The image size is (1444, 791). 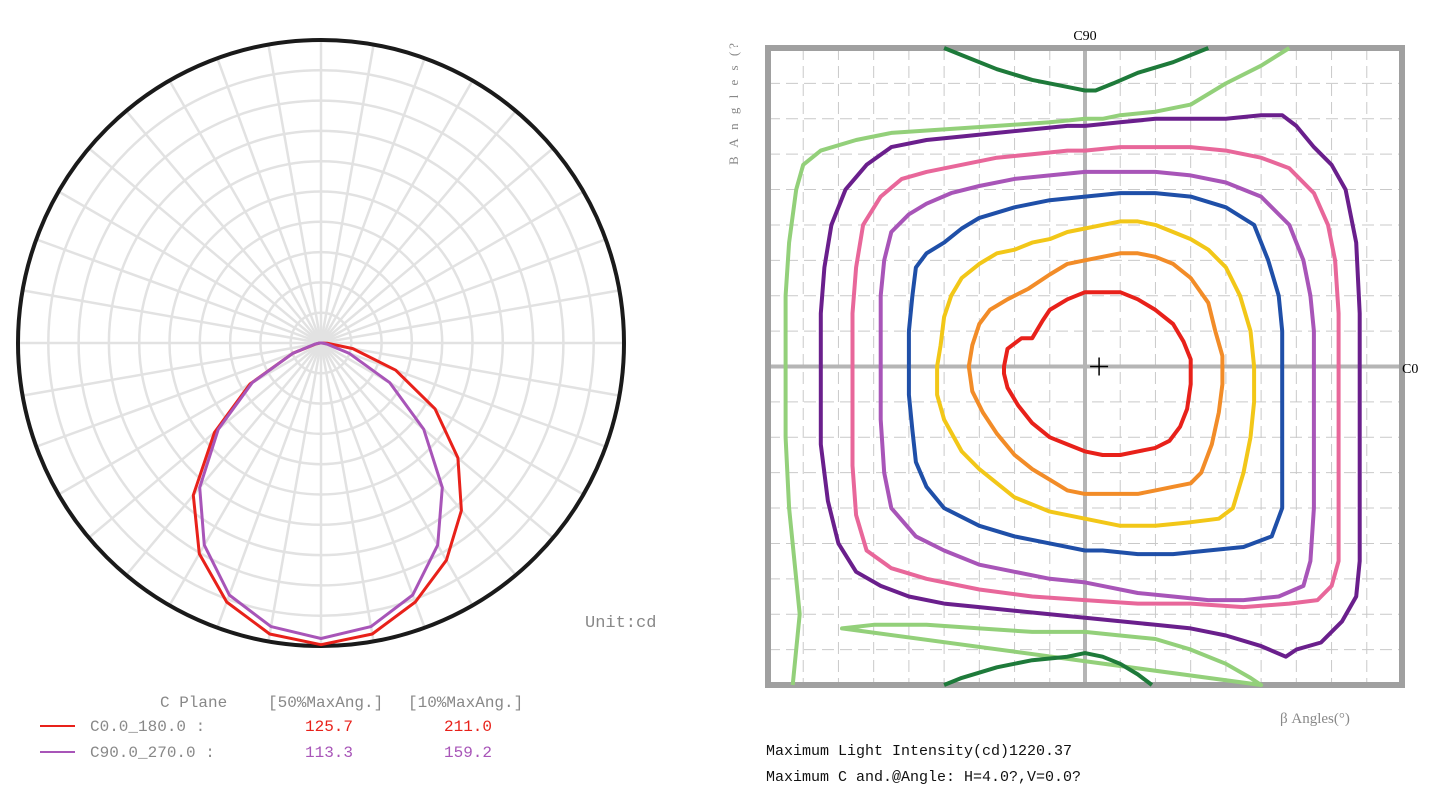 I want to click on legend-tenth-c90: 159.2, so click(x=468, y=753).